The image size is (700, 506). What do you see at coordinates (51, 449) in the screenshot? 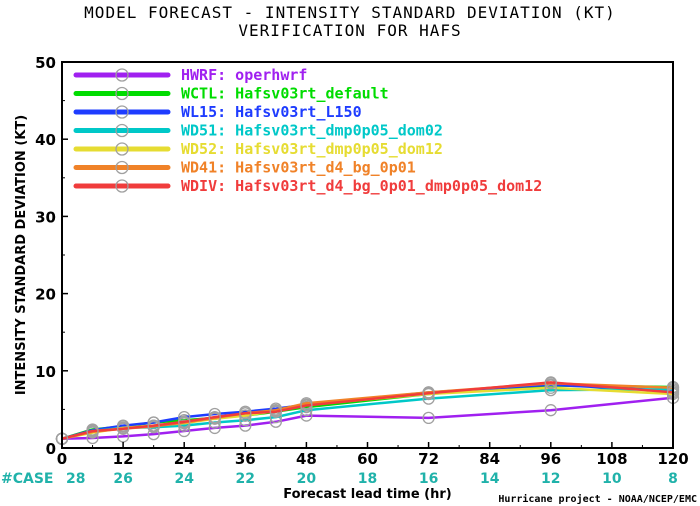
I see `y-tick-label: 0` at bounding box center [51, 449].